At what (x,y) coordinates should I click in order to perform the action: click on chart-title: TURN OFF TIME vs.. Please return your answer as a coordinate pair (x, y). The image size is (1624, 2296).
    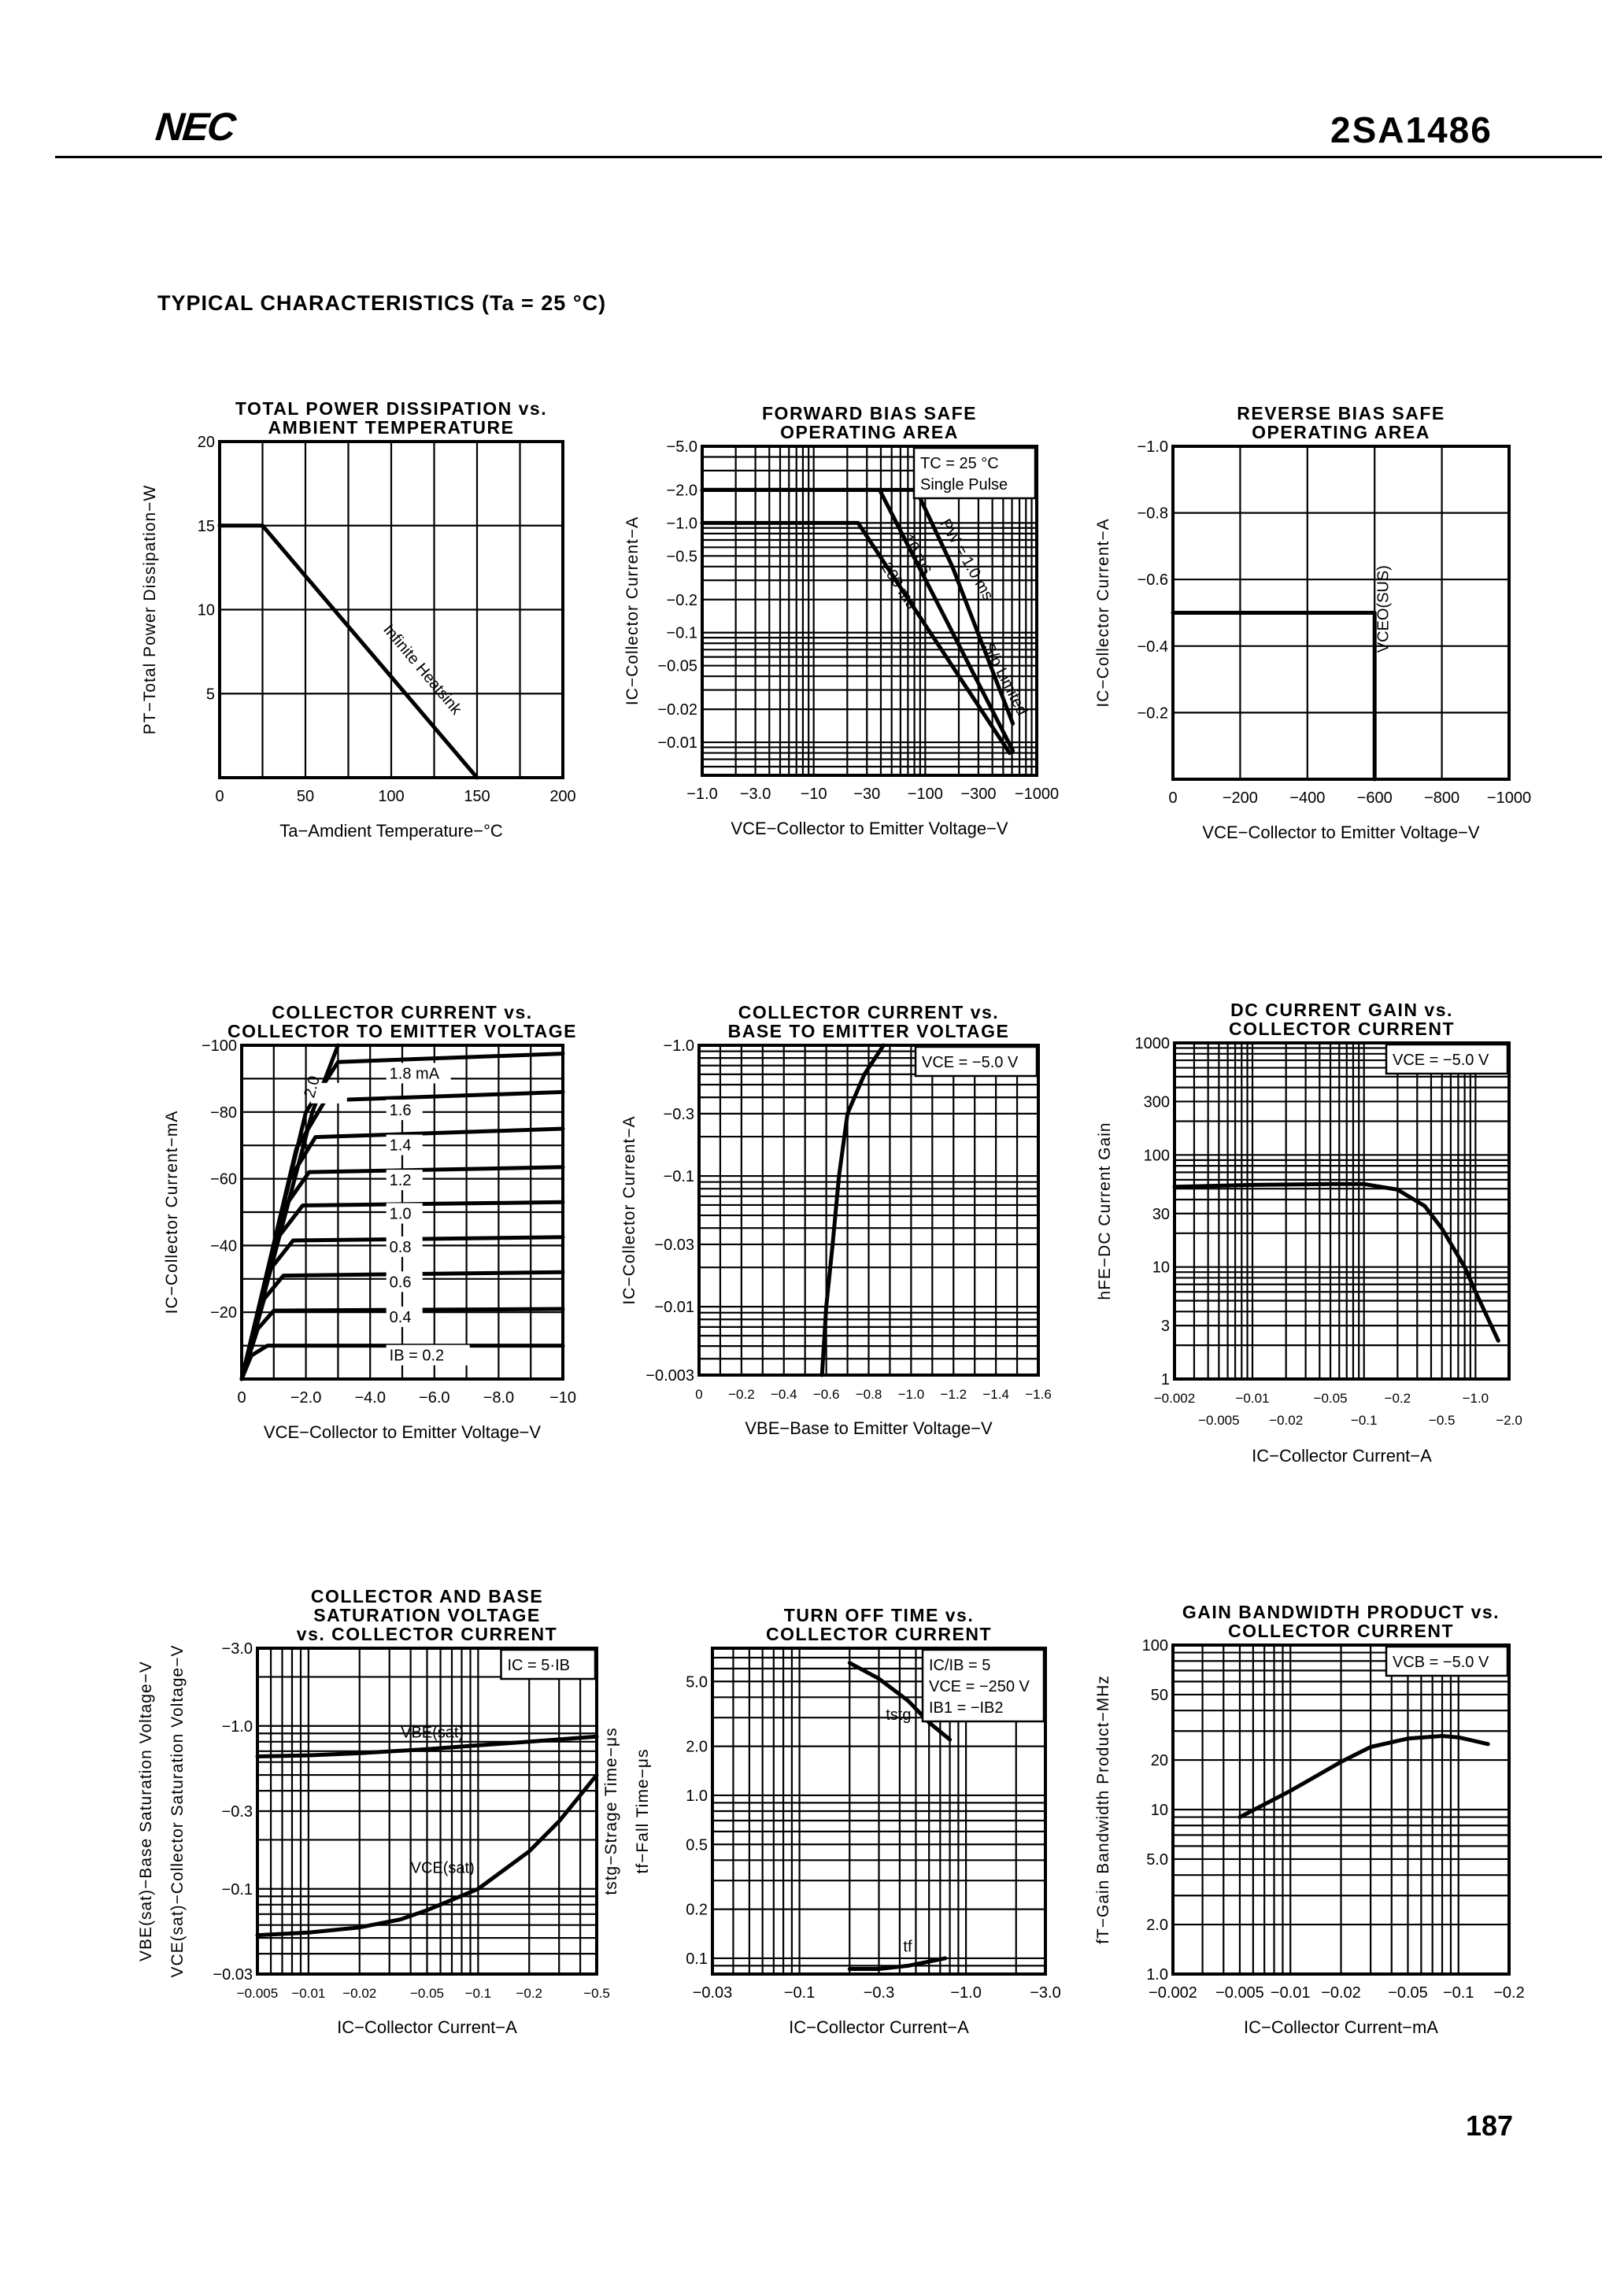
    Looking at the image, I should click on (879, 1615).